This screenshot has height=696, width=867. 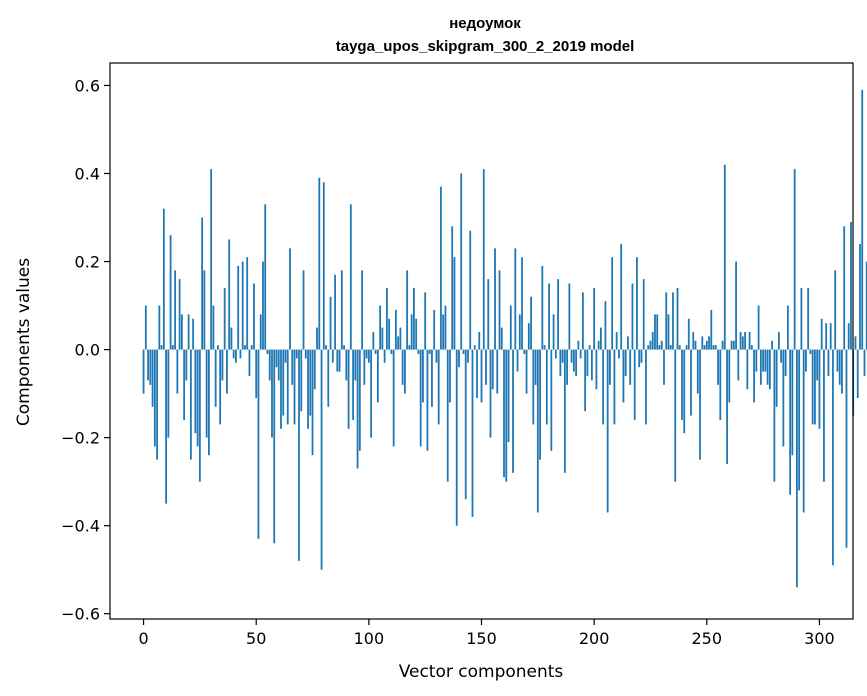 I want to click on x-axis-label: Vector components, so click(x=481, y=672).